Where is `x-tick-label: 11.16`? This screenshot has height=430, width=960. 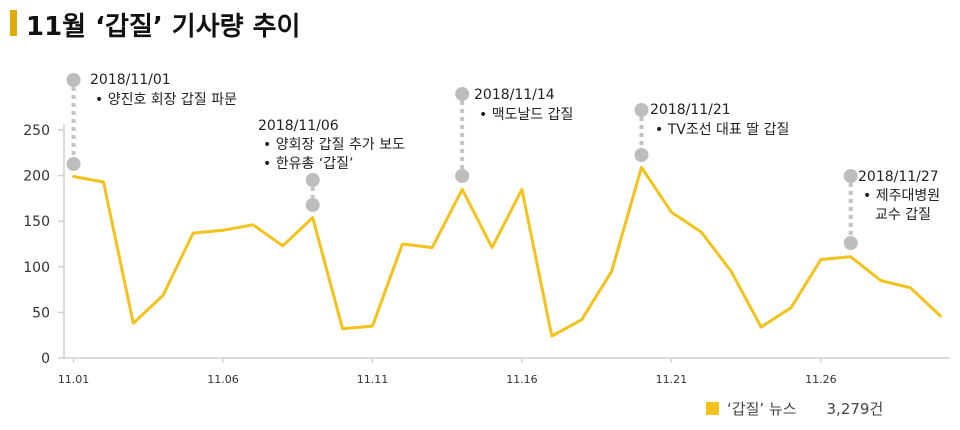
x-tick-label: 11.16 is located at coordinates (522, 379).